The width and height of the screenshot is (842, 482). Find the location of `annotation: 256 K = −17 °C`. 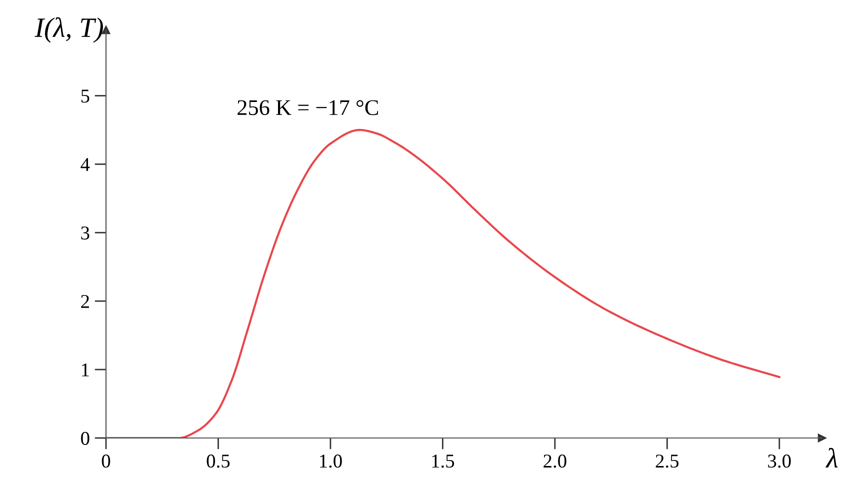

annotation: 256 K = −17 °C is located at coordinates (308, 108).